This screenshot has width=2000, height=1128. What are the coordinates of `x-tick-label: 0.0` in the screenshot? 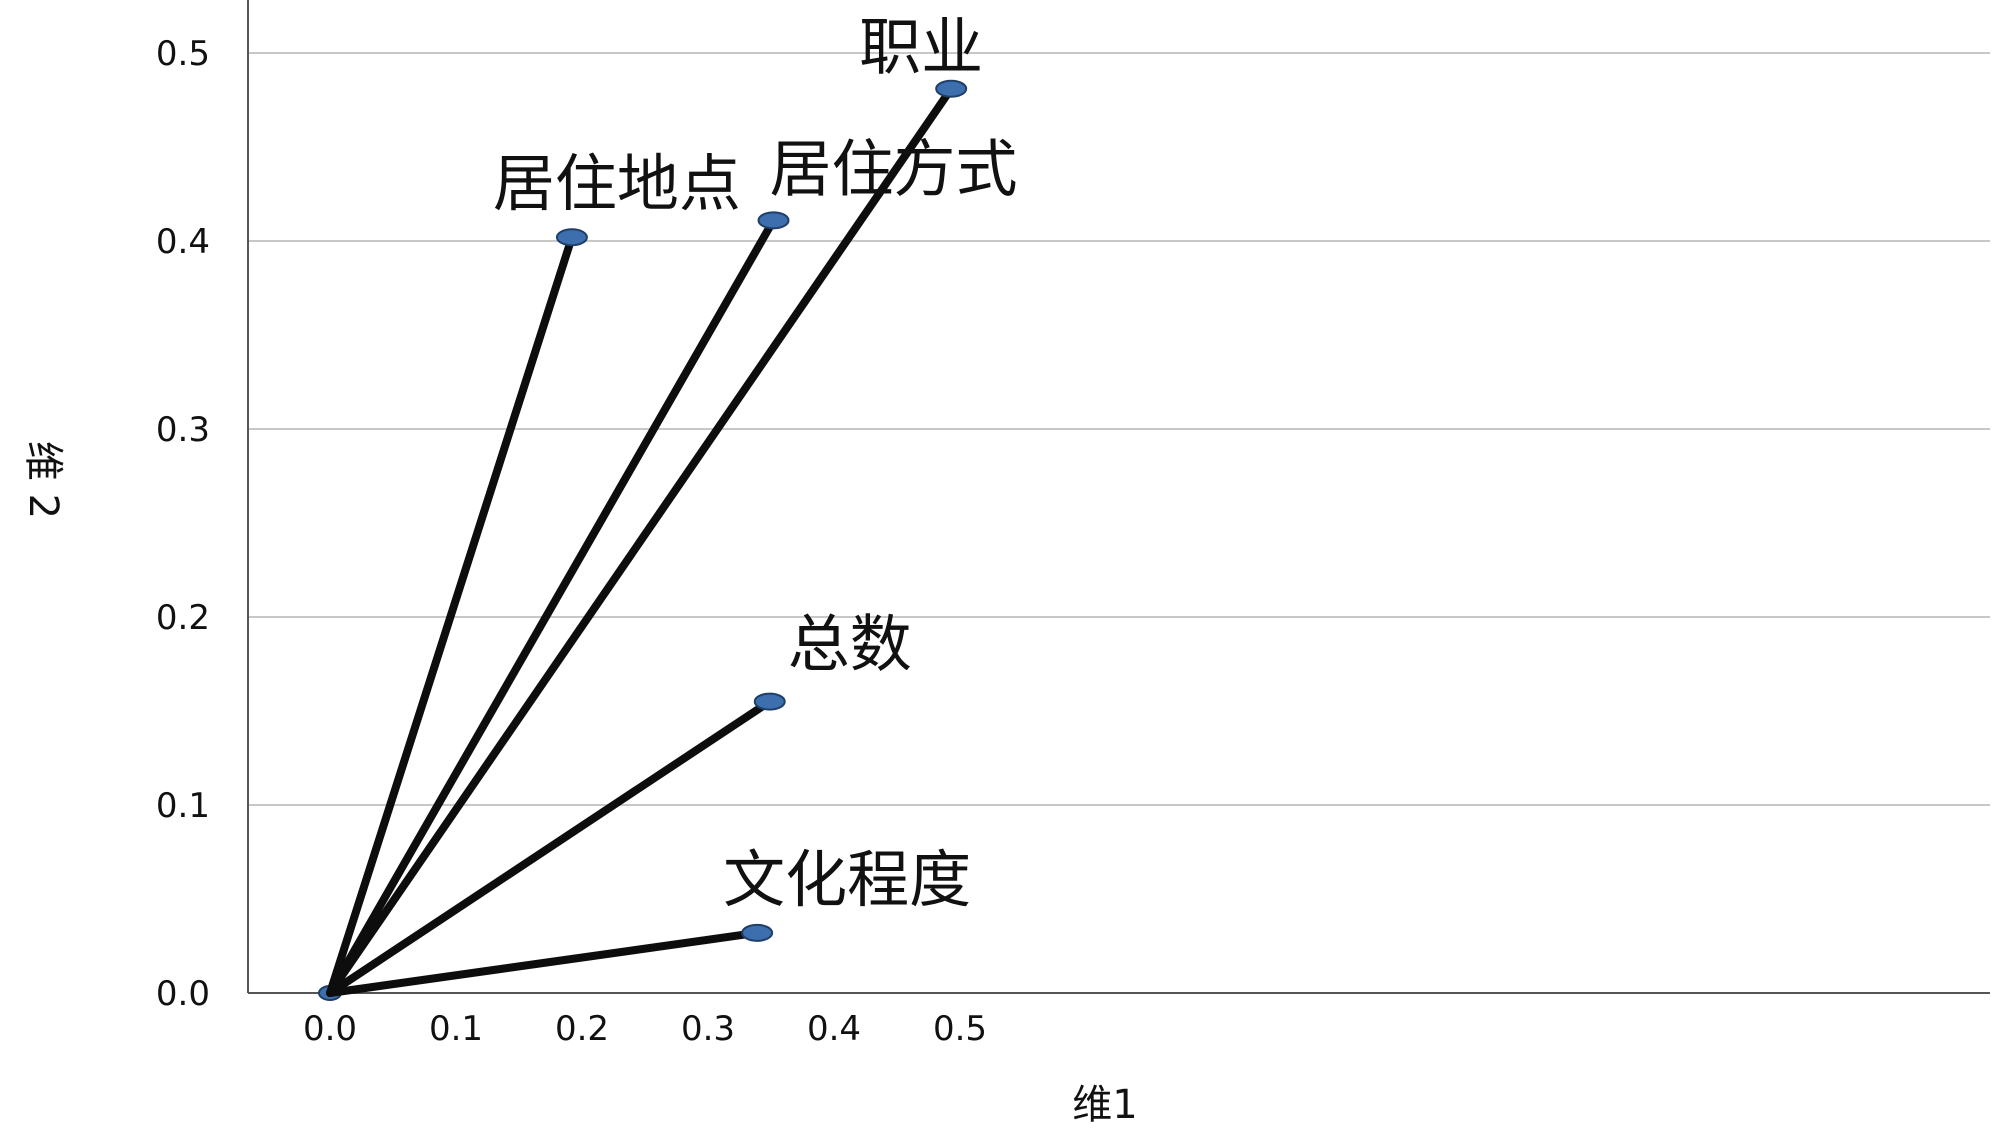 It's located at (330, 1029).